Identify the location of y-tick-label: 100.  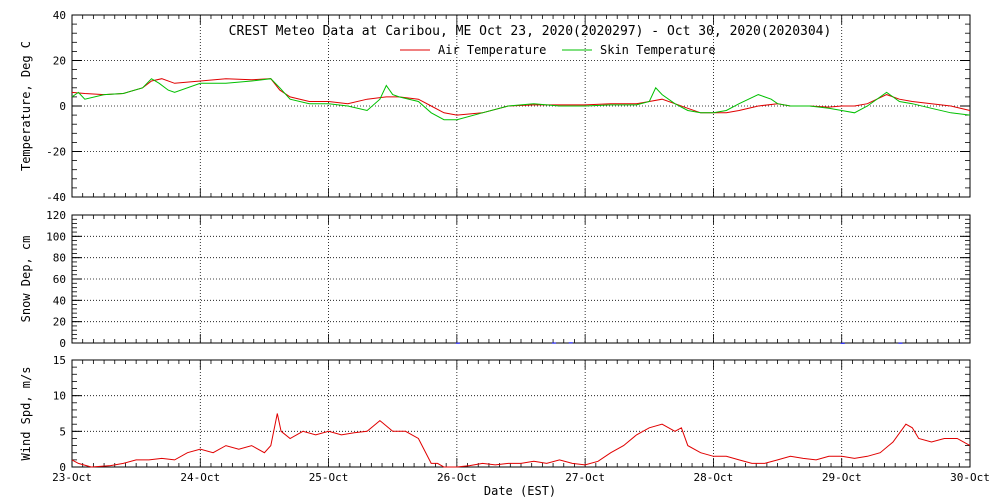
(56, 236).